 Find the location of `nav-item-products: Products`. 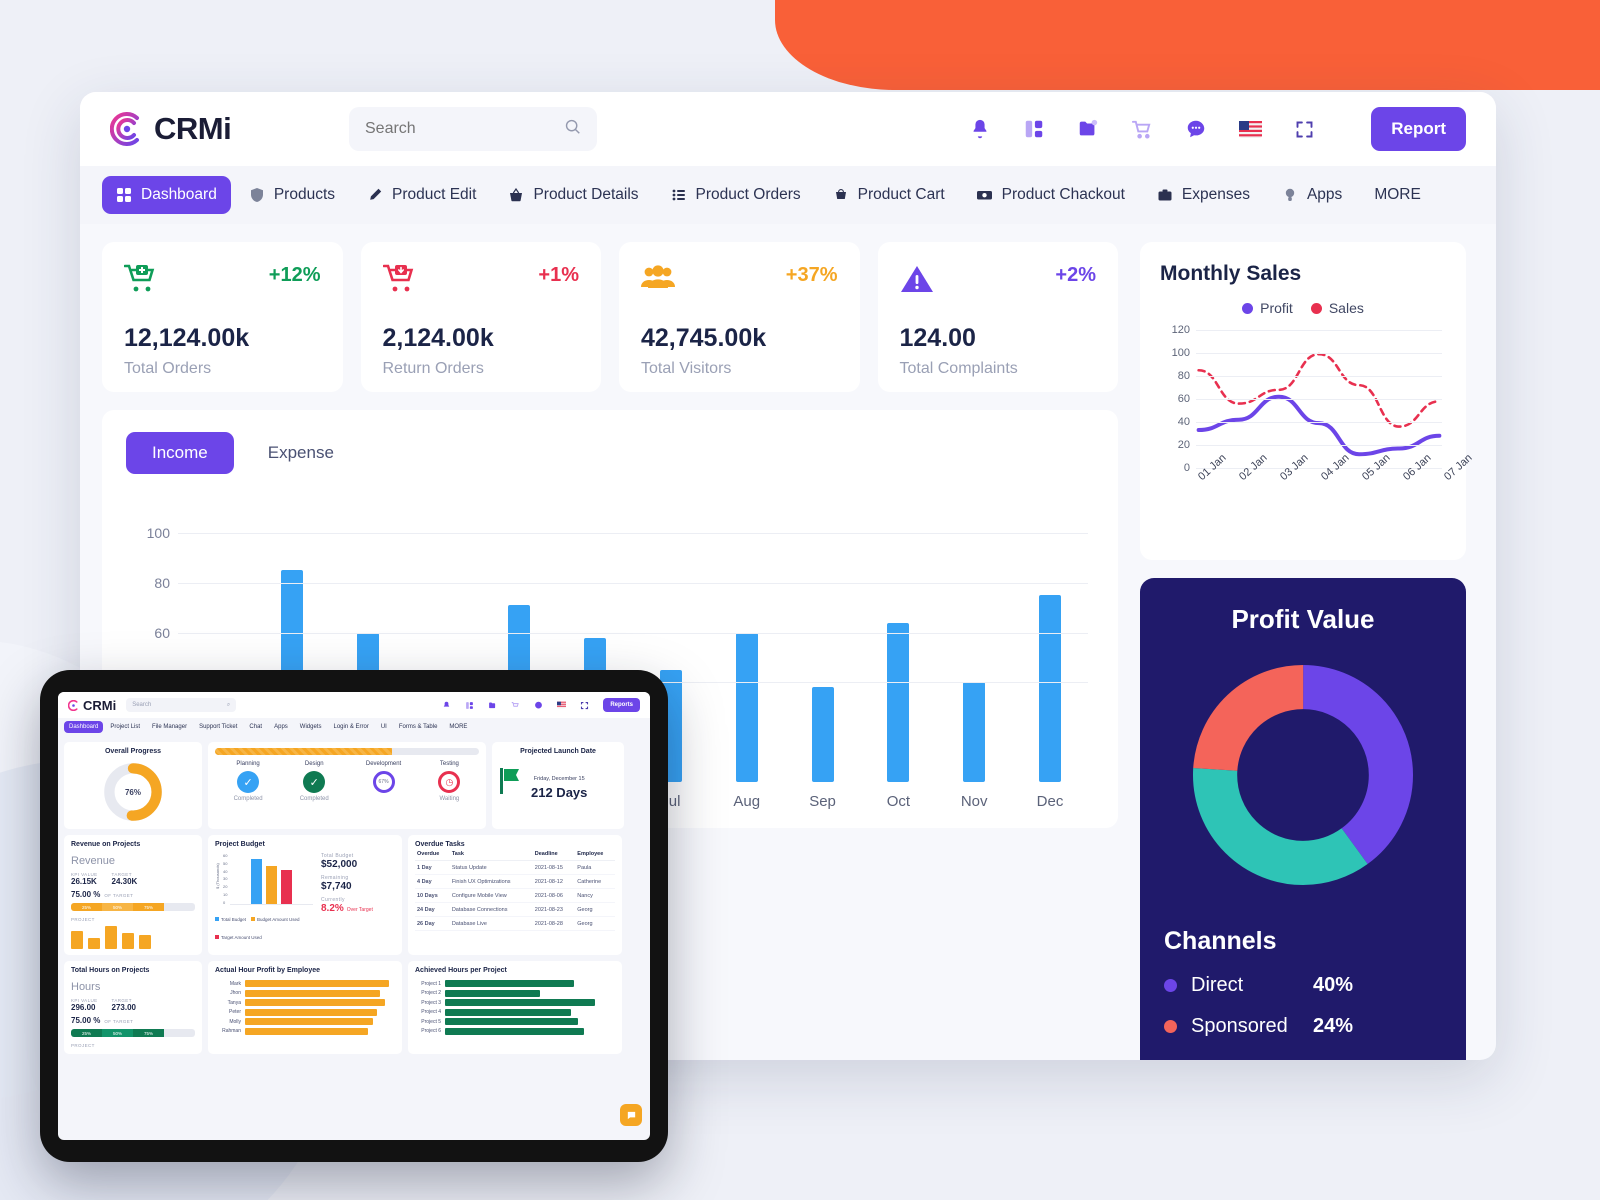

nav-item-products: Products is located at coordinates (292, 195).